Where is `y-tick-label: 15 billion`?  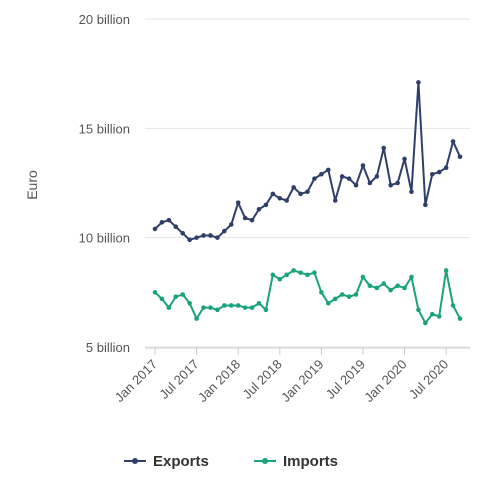
y-tick-label: 15 billion is located at coordinates (104, 128).